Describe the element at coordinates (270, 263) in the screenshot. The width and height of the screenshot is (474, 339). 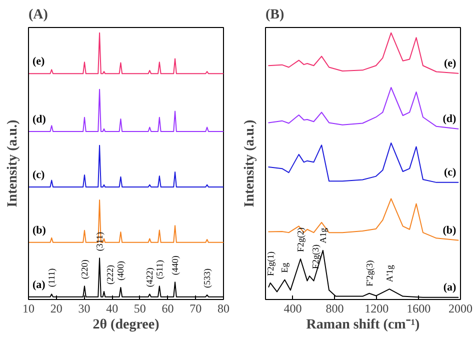
I see `annotation: F2g(1)` at that location.